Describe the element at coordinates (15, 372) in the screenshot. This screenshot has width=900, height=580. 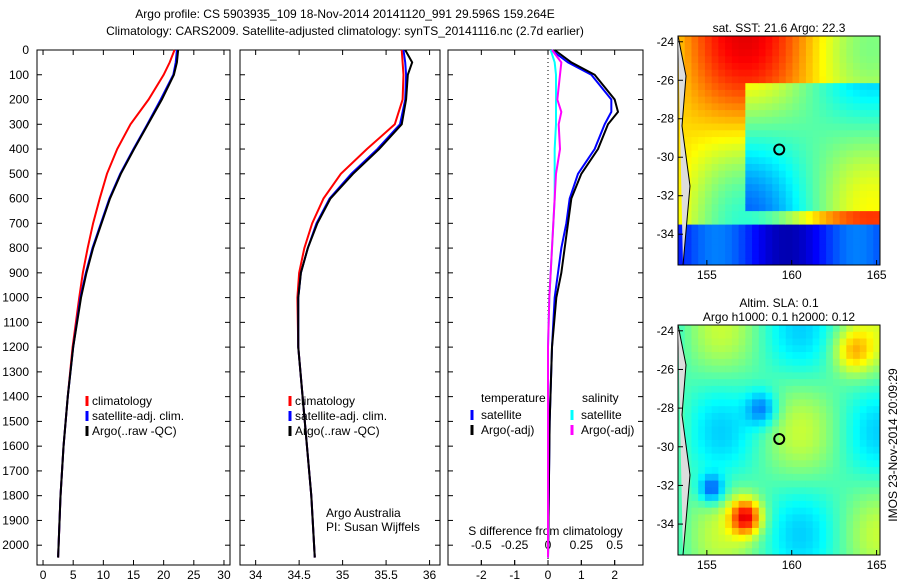
I see `y-tick-label: 1300` at that location.